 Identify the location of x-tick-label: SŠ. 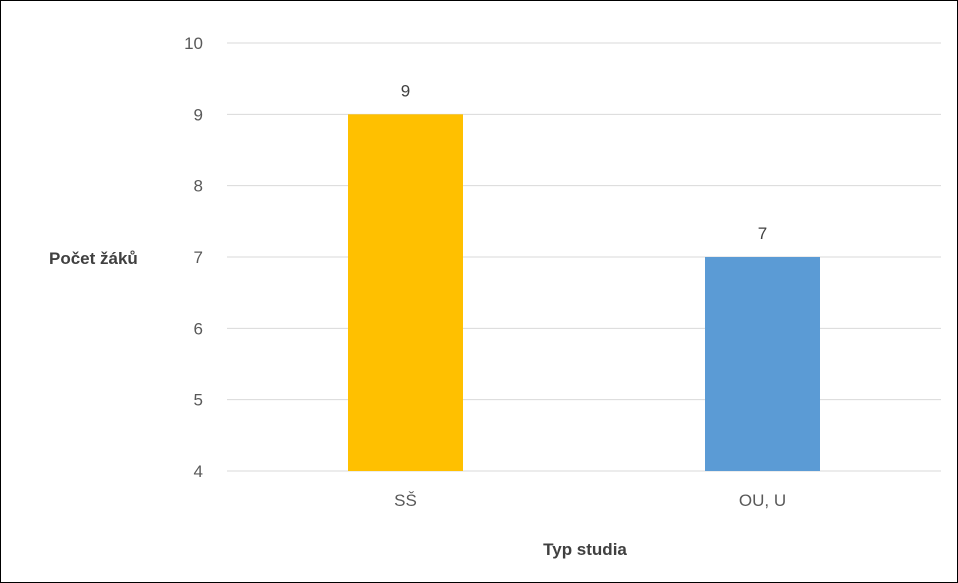
(405, 500).